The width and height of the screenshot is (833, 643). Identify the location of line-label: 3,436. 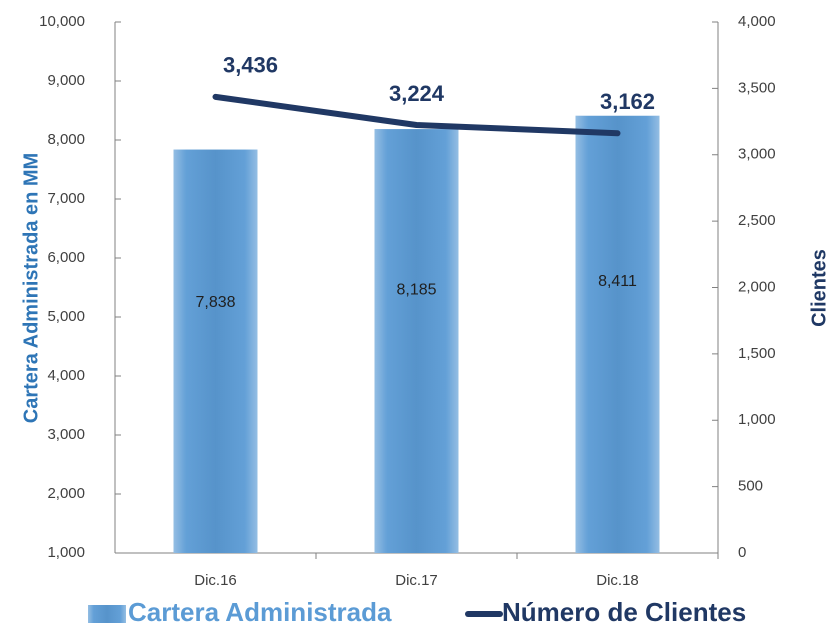
(250, 65).